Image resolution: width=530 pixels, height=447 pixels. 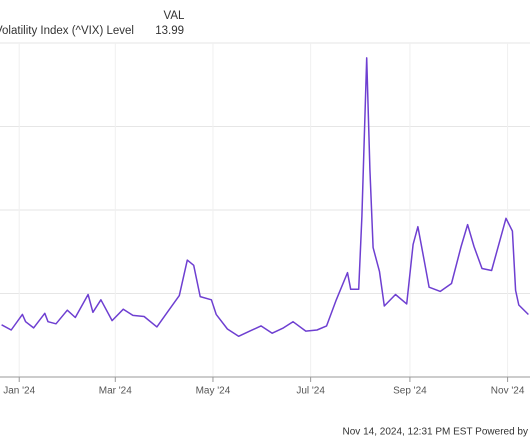 I want to click on footer: Nov 14, 2024, 12:31 PM EST Powered by, so click(x=435, y=432).